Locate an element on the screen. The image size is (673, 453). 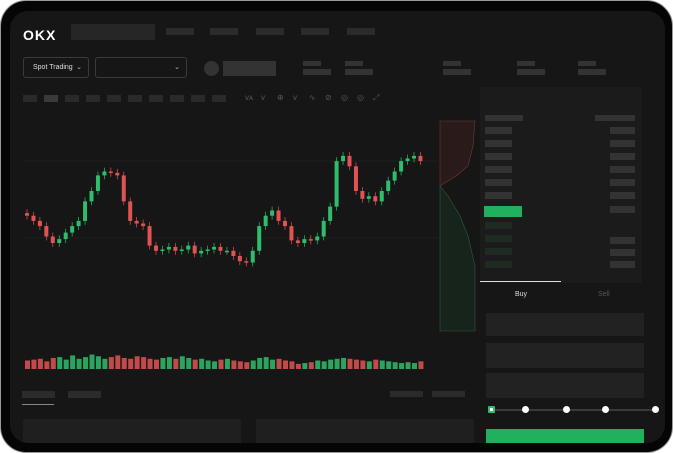
tab-positions is located at coordinates (38, 394).